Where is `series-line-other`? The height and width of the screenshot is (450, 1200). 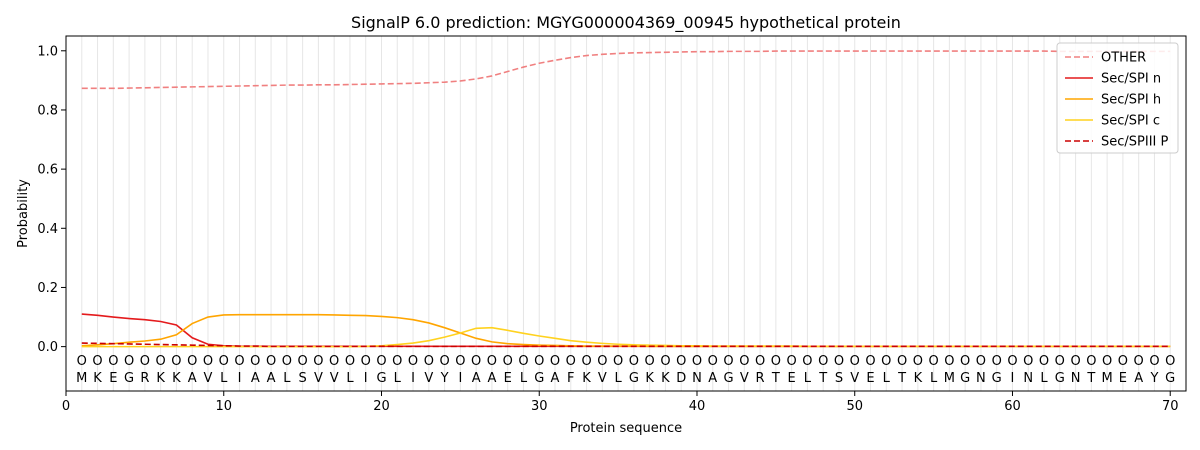 series-line-other is located at coordinates (626, 70).